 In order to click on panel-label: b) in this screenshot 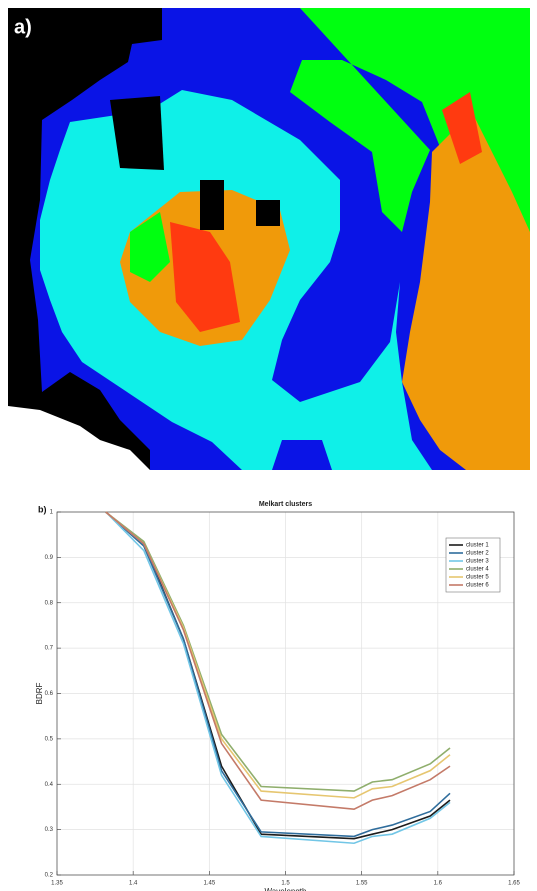, I will do `click(42, 509)`.